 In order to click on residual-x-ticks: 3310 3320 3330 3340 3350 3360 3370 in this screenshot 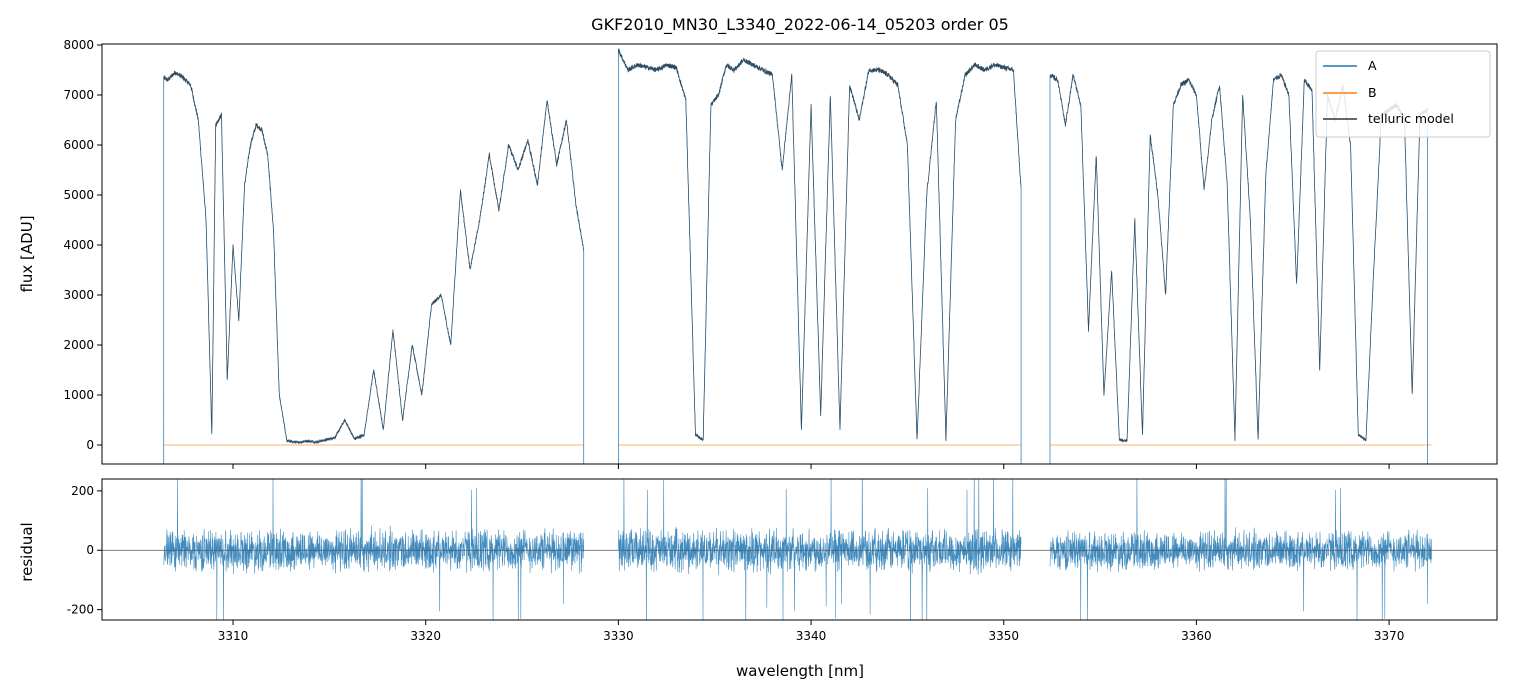, I will do `click(811, 631)`.